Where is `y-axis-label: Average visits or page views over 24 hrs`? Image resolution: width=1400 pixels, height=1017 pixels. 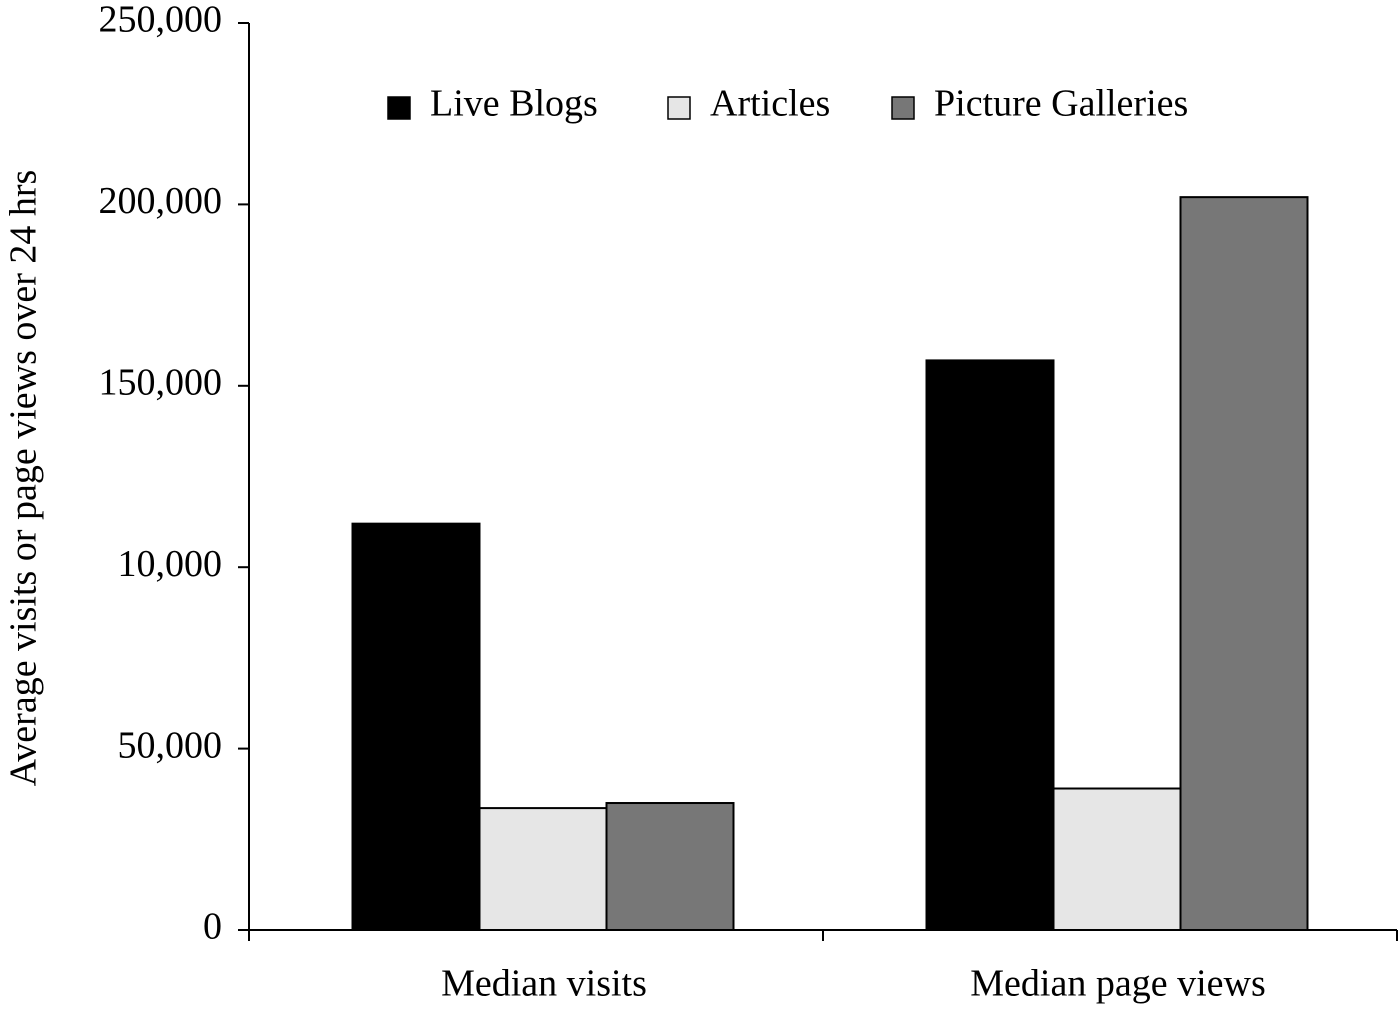
y-axis-label: Average visits or page views over 24 hrs is located at coordinates (24, 478).